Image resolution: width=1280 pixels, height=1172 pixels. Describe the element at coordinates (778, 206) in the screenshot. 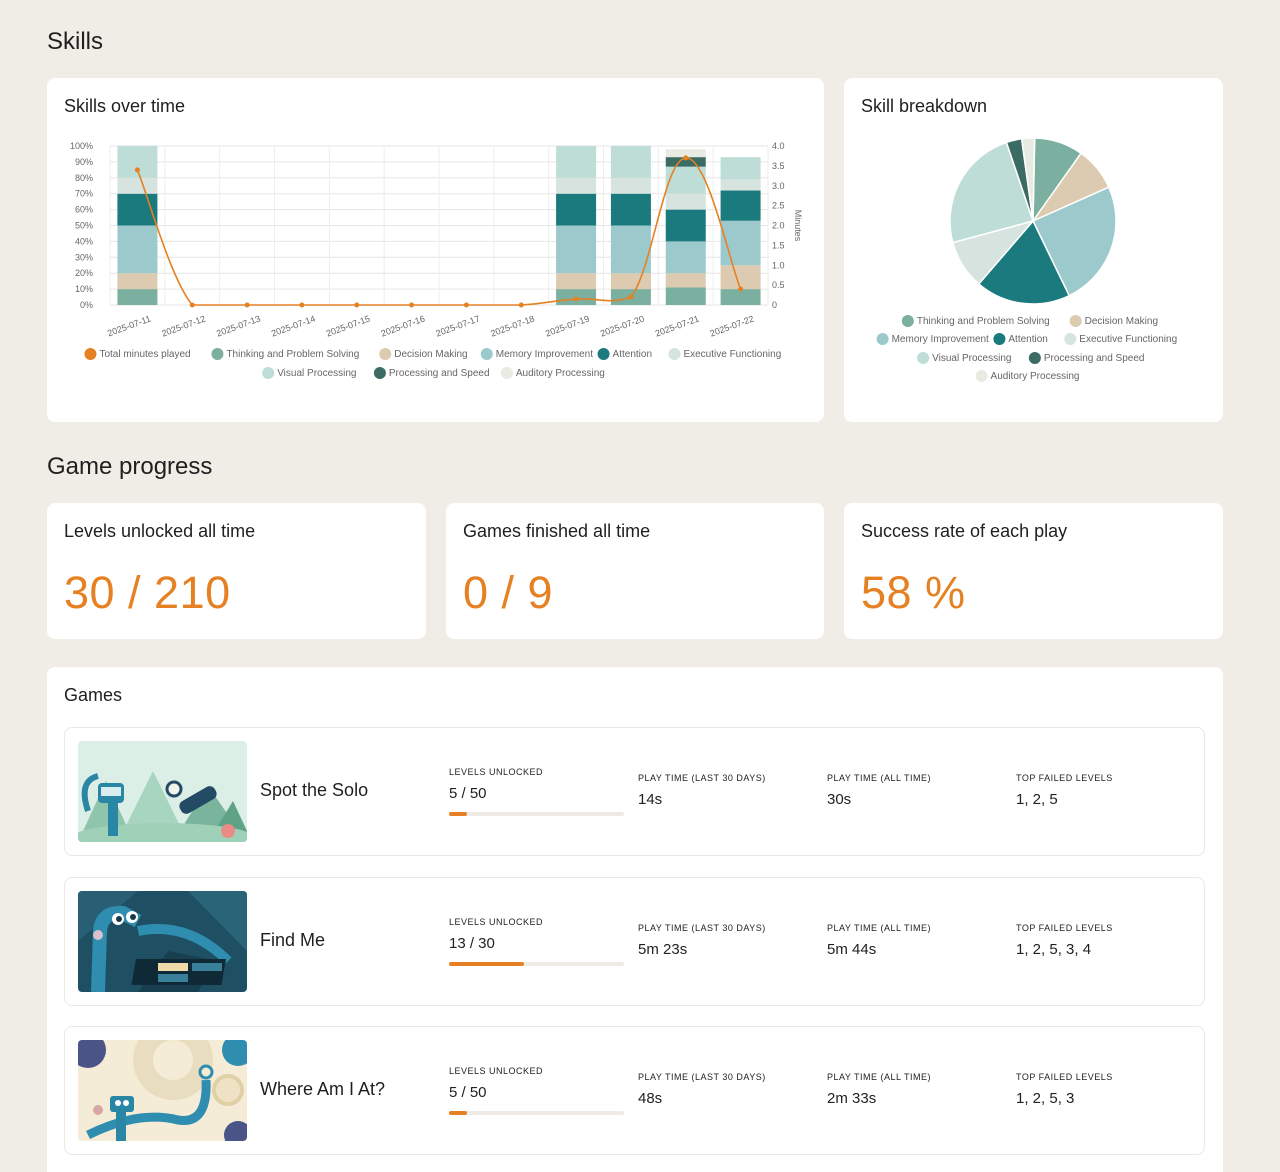

I see `y2-axis-tick-label: 2.5` at that location.